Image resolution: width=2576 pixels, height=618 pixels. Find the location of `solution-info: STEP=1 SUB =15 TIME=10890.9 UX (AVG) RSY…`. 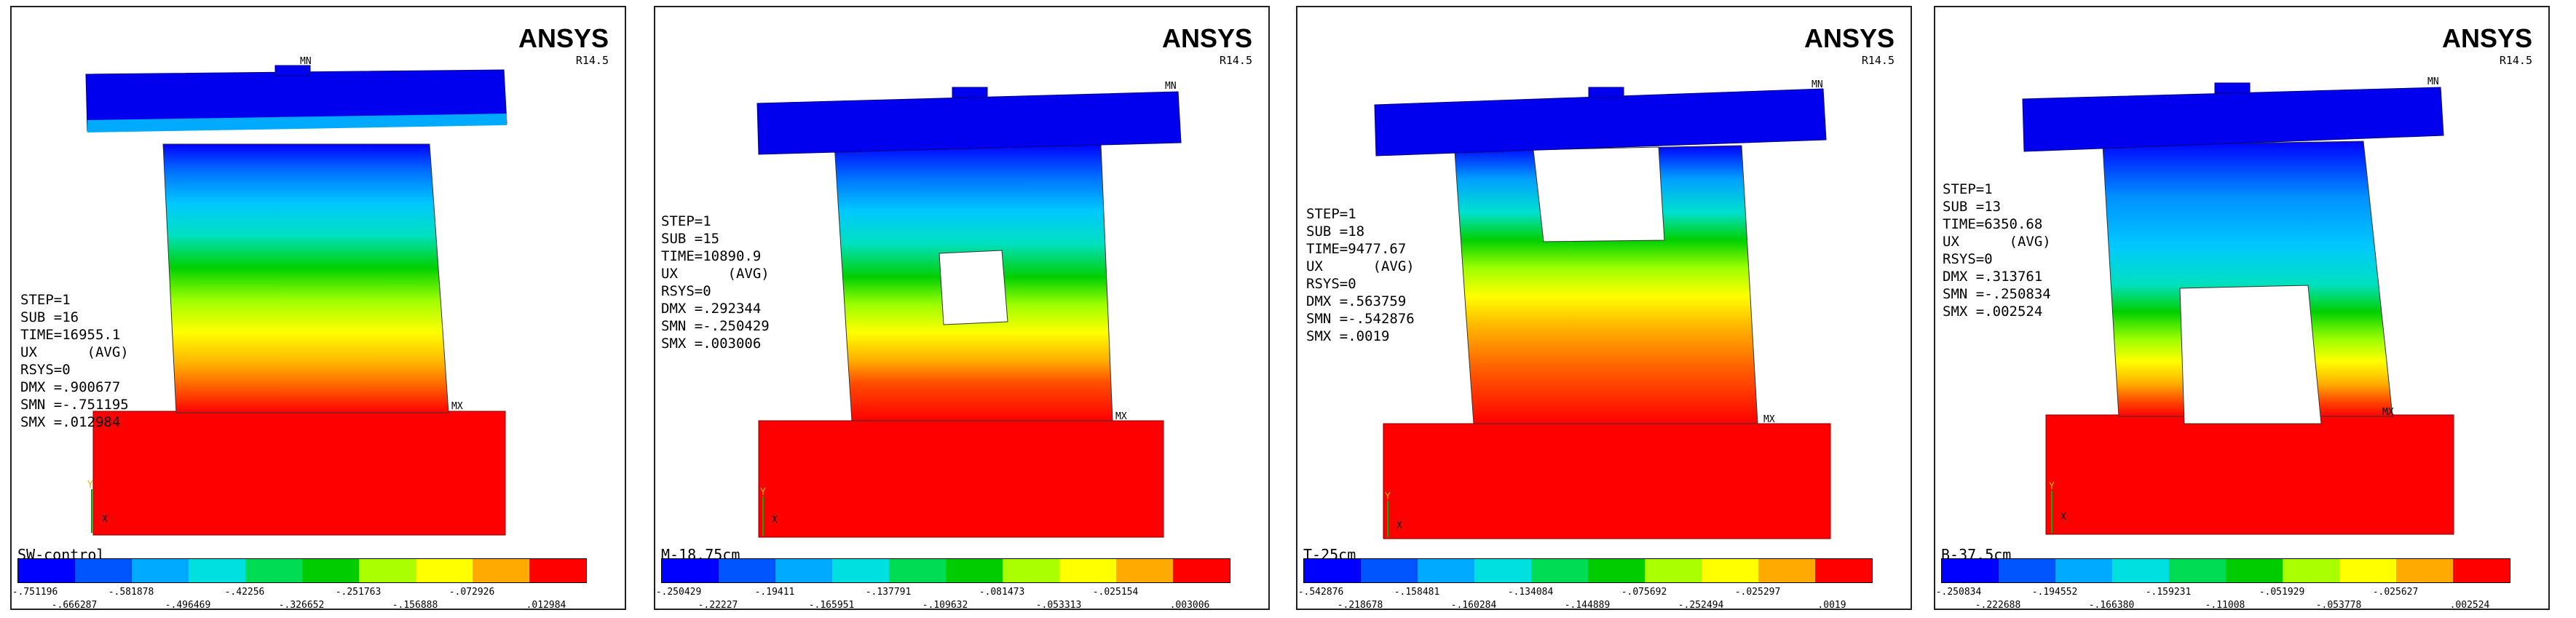

solution-info: STEP=1 SUB =15 TIME=10890.9 UX (AVG) RSY… is located at coordinates (715, 282).